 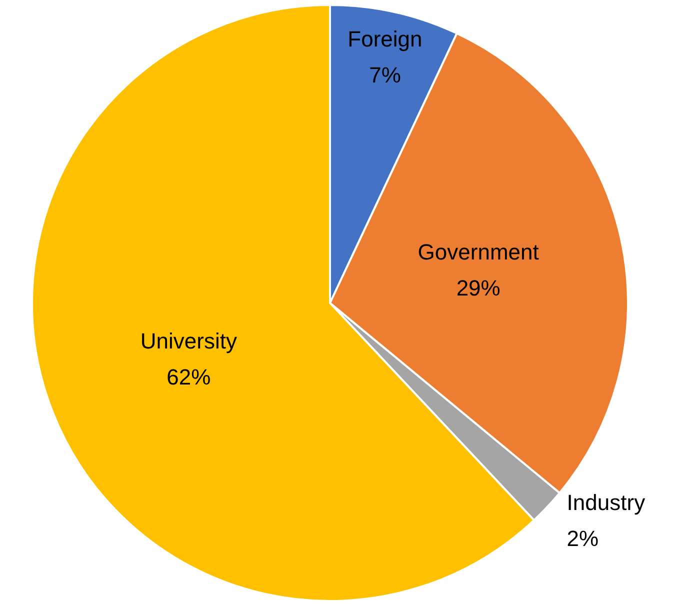 I want to click on slice-label: Industry, so click(x=606, y=503).